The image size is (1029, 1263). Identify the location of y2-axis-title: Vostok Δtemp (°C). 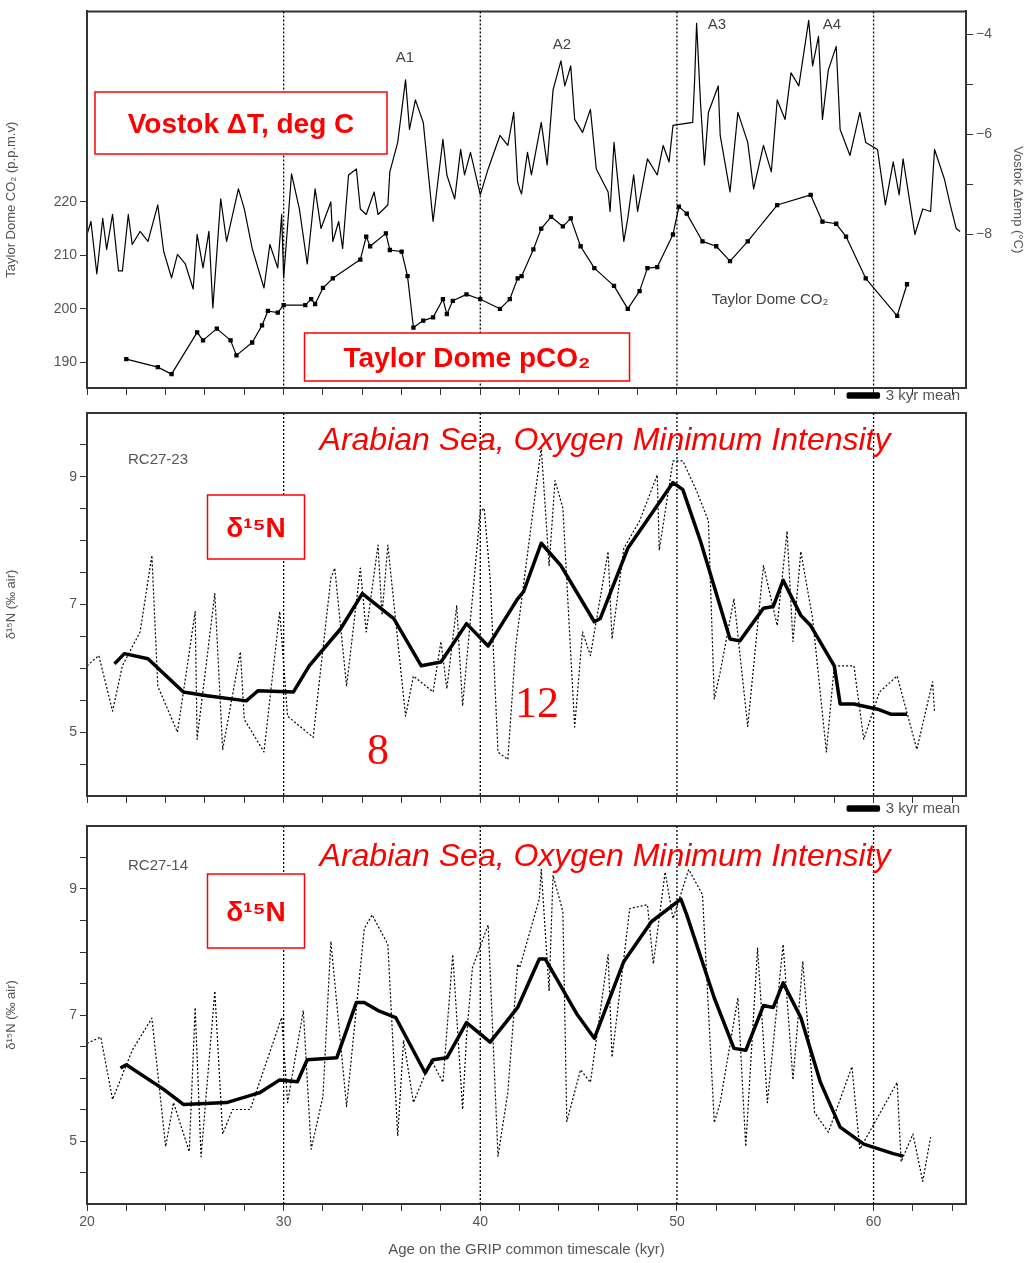
(1018, 200).